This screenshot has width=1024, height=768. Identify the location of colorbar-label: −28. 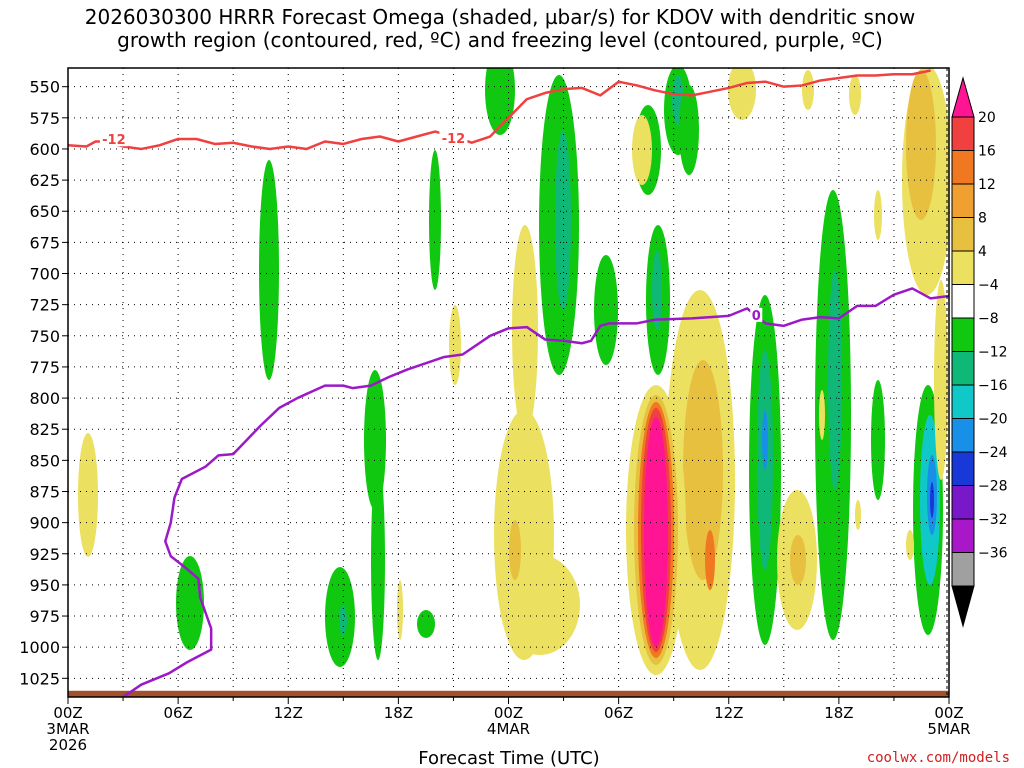
(993, 487).